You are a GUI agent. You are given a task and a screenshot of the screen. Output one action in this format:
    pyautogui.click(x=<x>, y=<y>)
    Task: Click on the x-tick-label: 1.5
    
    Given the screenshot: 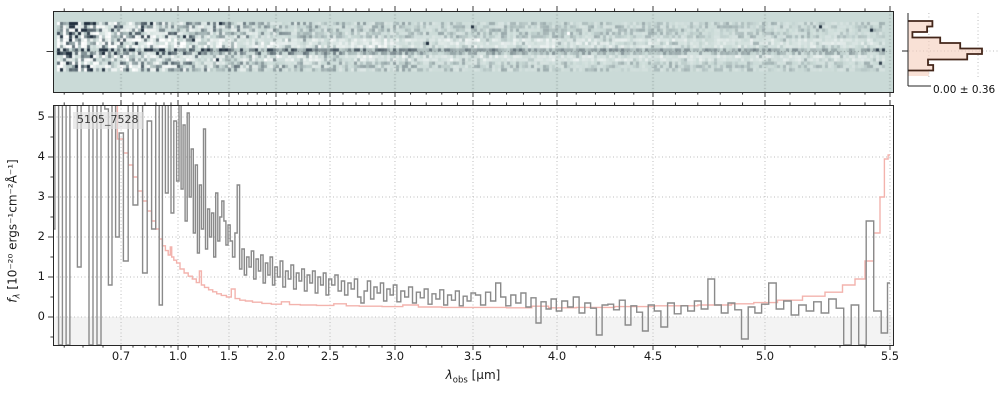 What is the action you would take?
    pyautogui.click(x=229, y=356)
    